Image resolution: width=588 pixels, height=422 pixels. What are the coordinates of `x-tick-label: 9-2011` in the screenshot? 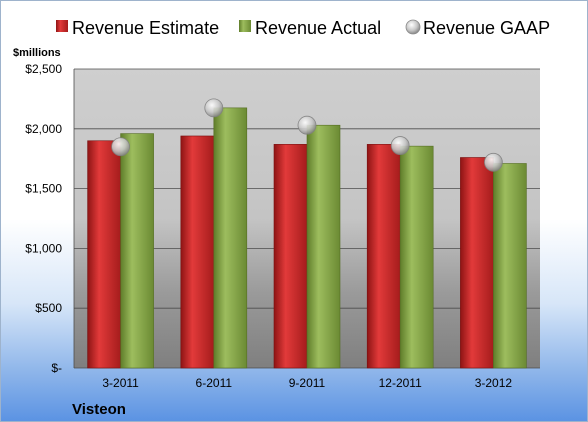 It's located at (307, 383).